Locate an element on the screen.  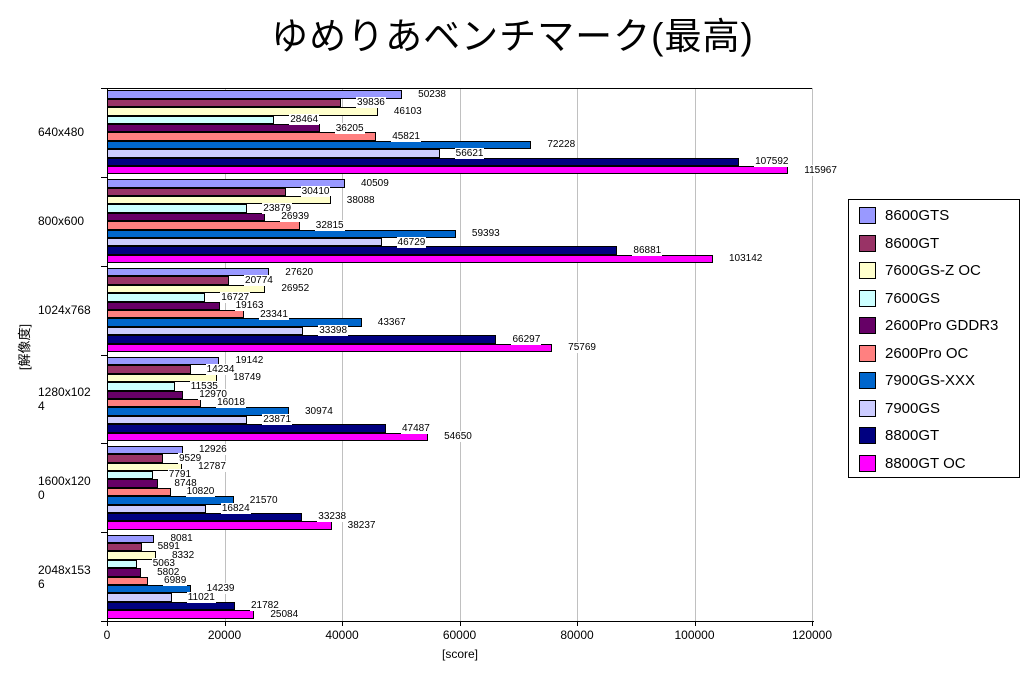
bar-value-label: 5891 is located at coordinates (168, 547).